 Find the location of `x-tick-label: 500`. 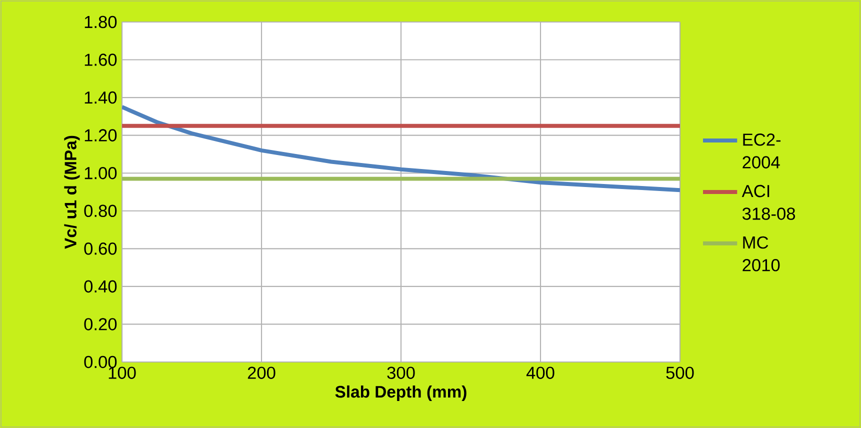

x-tick-label: 500 is located at coordinates (680, 372).